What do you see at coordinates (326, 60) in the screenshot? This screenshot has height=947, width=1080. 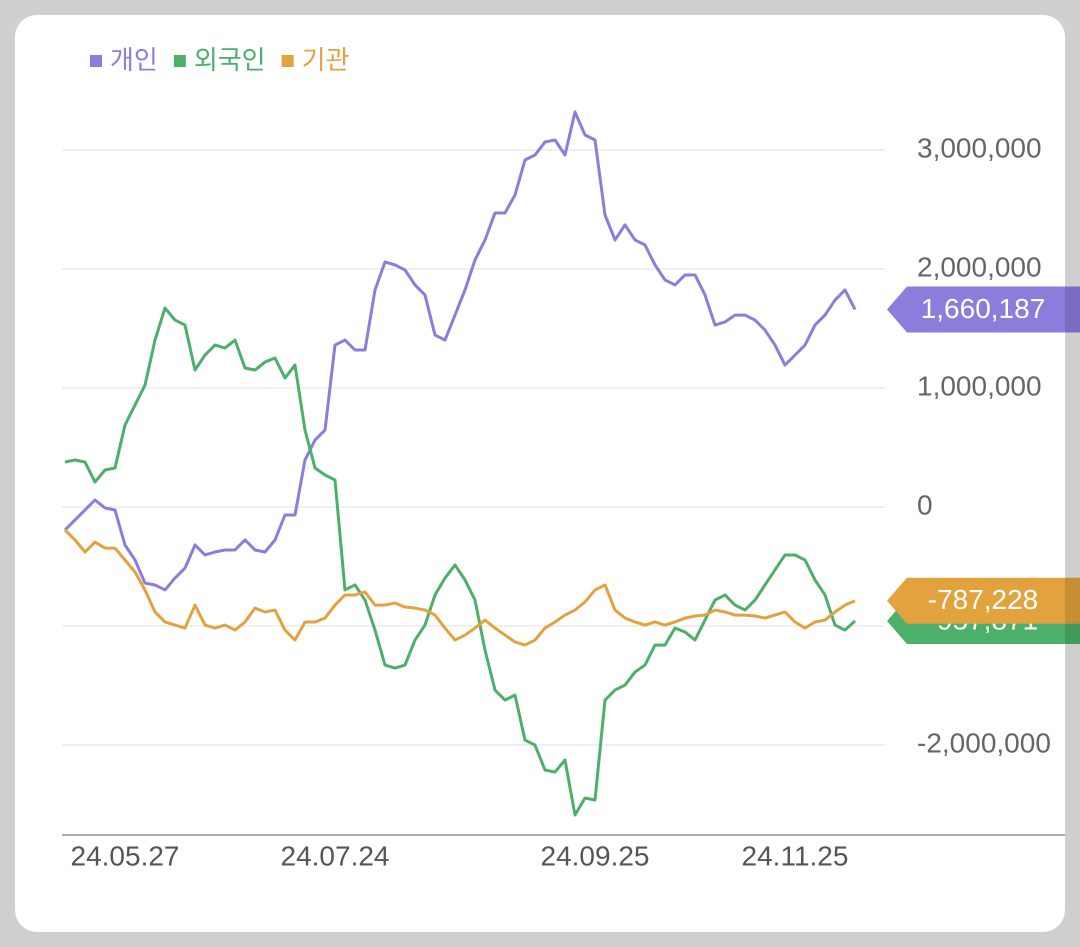 I see `legend-label: 기관` at bounding box center [326, 60].